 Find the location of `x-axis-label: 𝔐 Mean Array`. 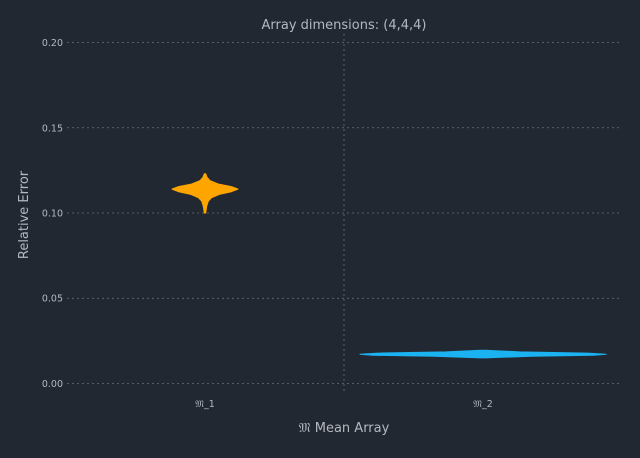

x-axis-label: 𝔐 Mean Array is located at coordinates (344, 428).